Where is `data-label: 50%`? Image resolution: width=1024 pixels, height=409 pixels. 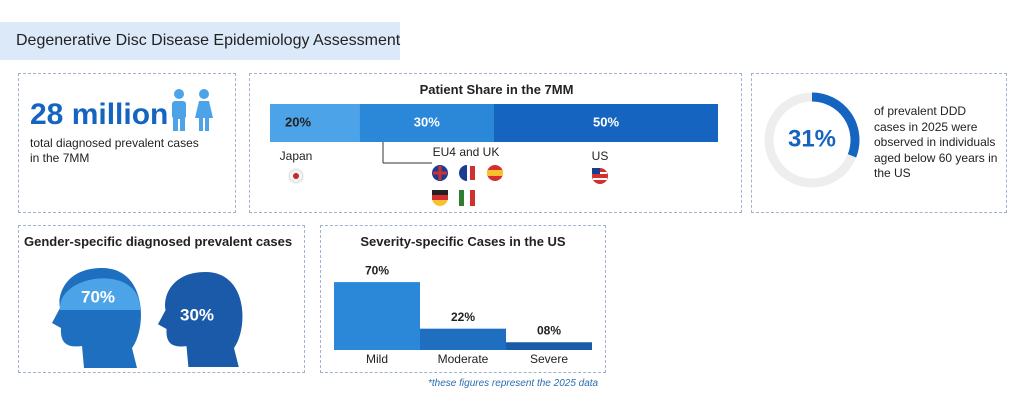 data-label: 50% is located at coordinates (606, 121).